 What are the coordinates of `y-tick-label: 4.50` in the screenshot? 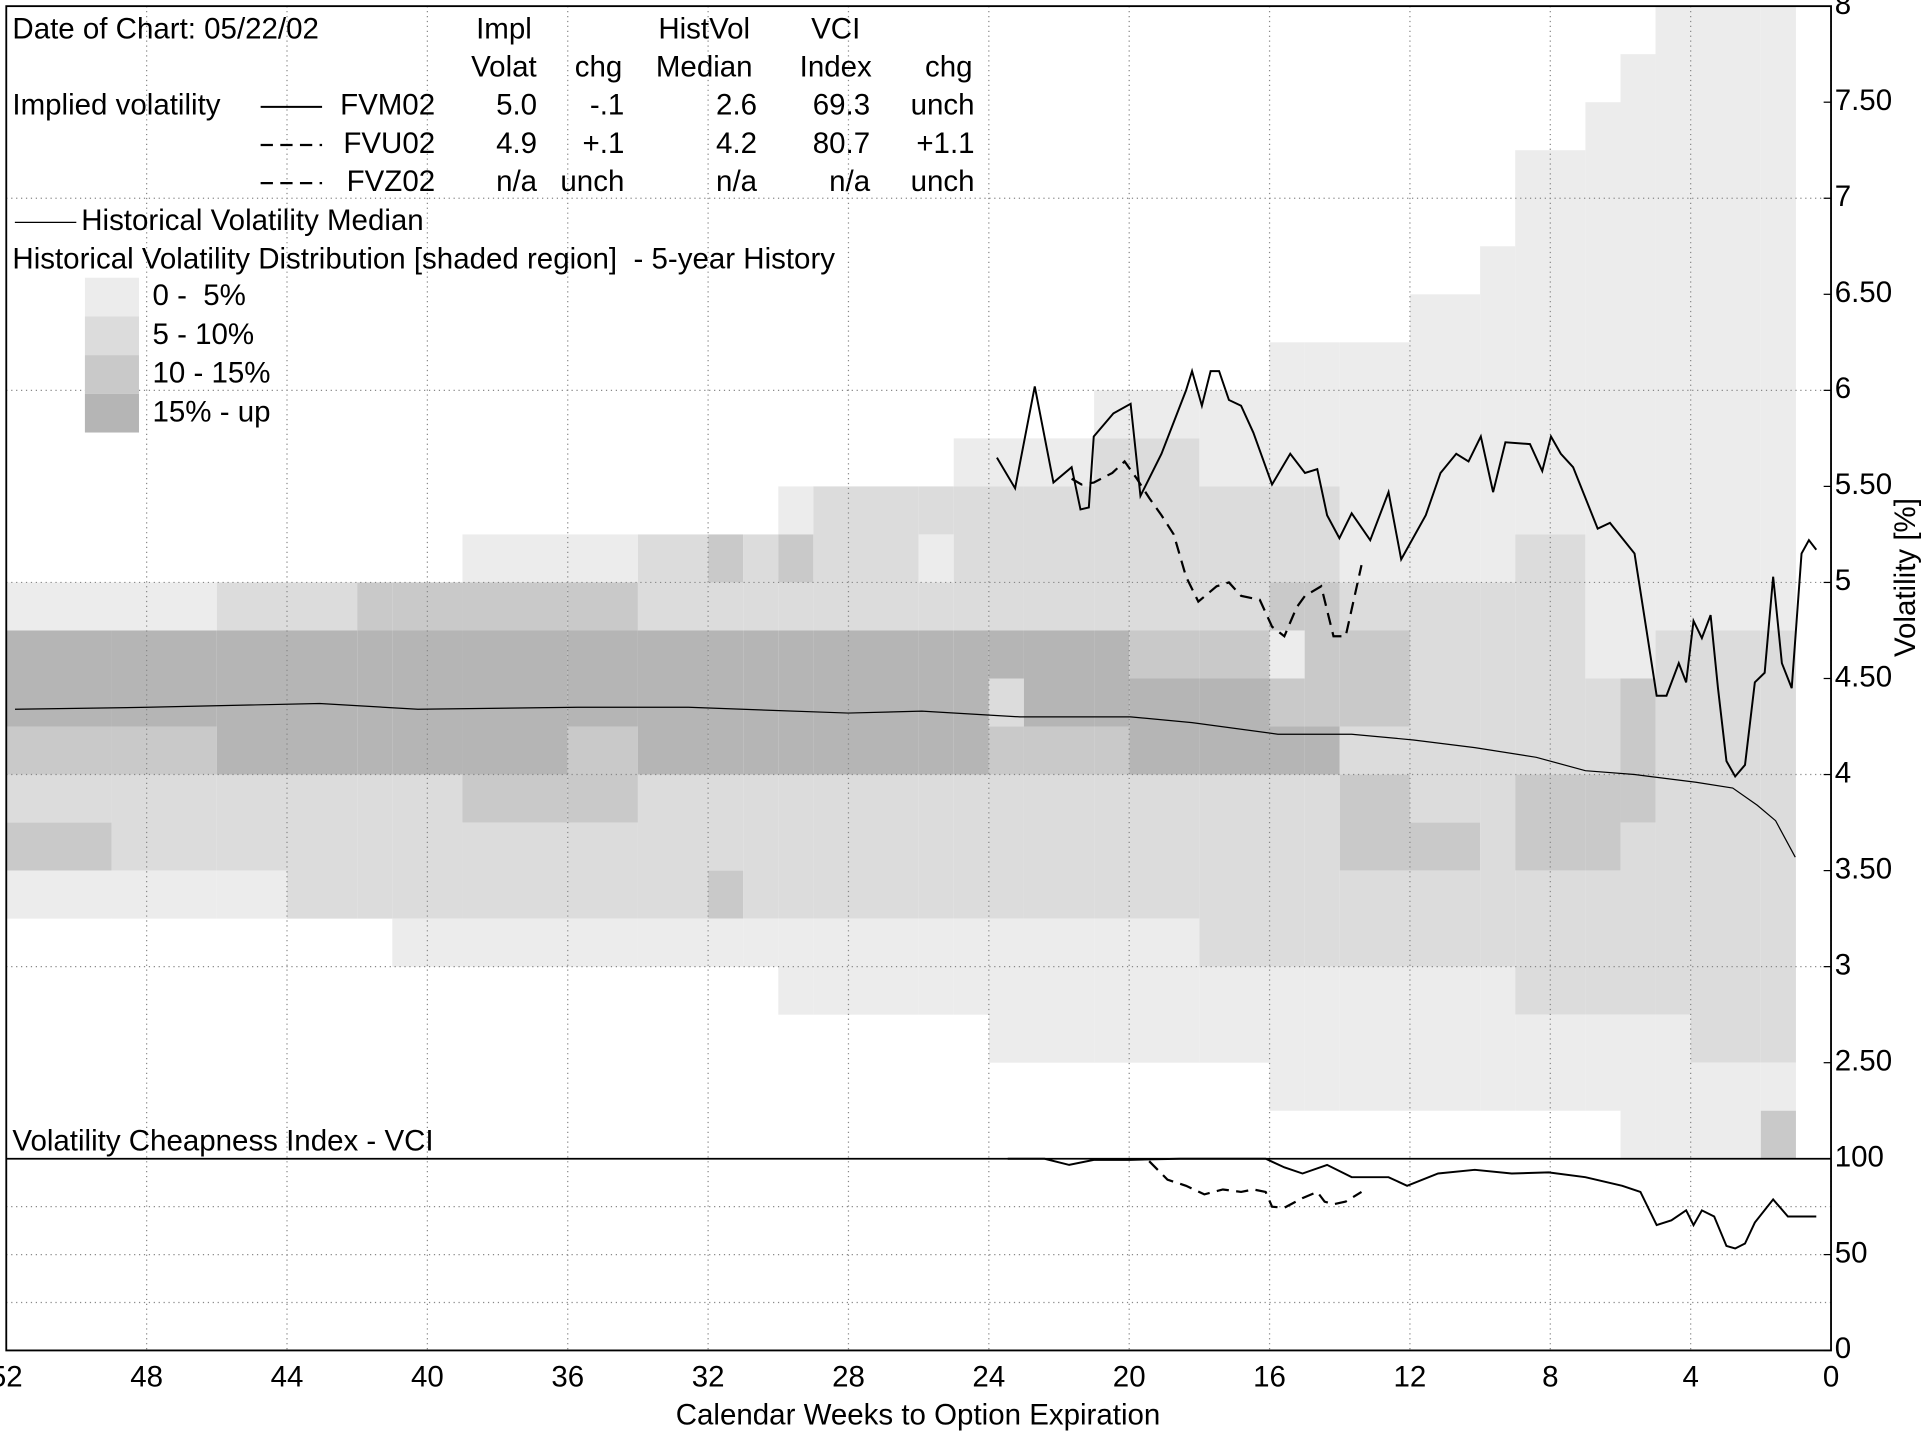 It's located at (1863, 676).